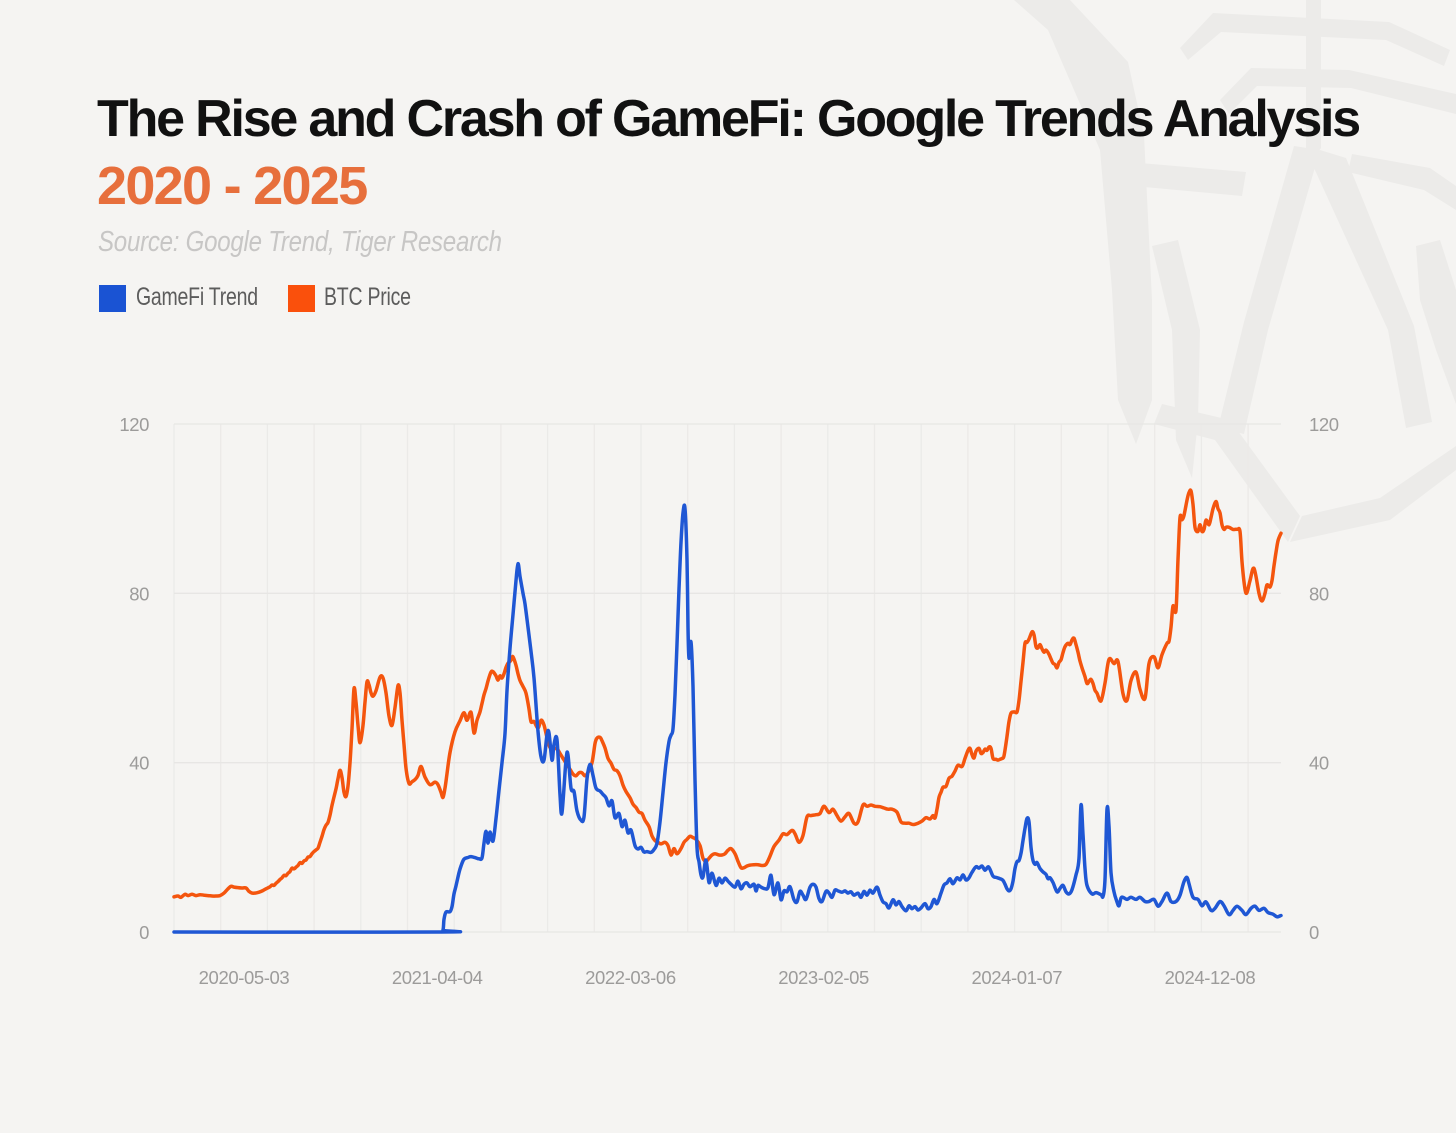  I want to click on svg-text: 2024-12-08, so click(1210, 977).